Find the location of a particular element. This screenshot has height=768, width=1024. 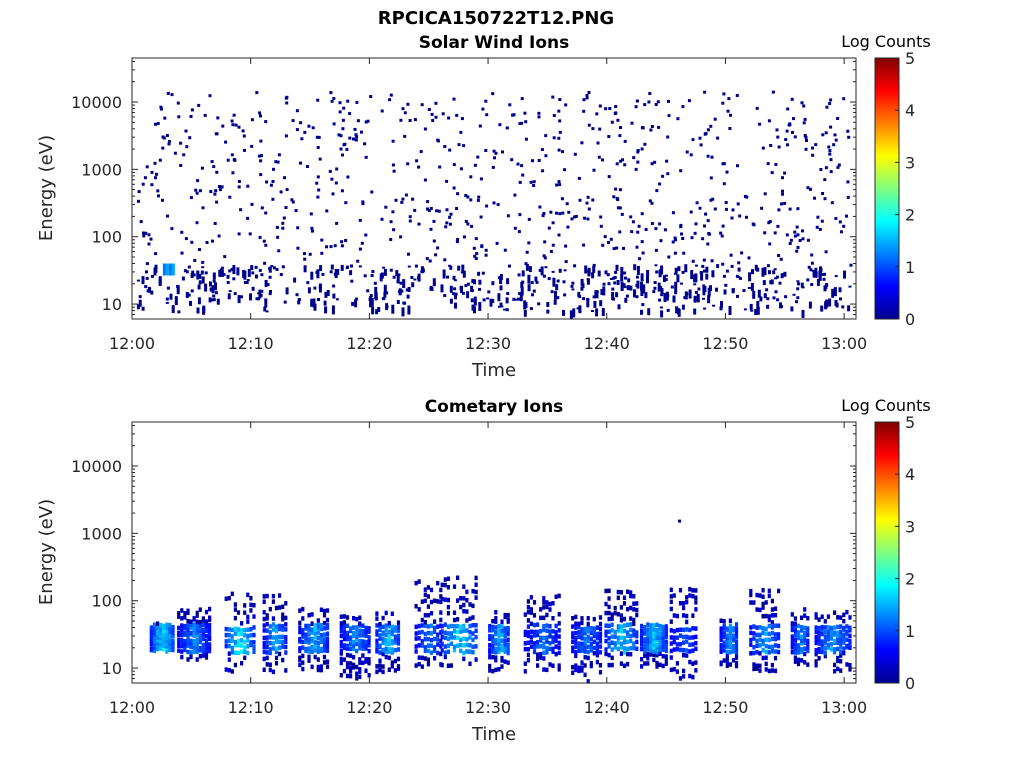

x-tick-label: 12:20 is located at coordinates (369, 707).